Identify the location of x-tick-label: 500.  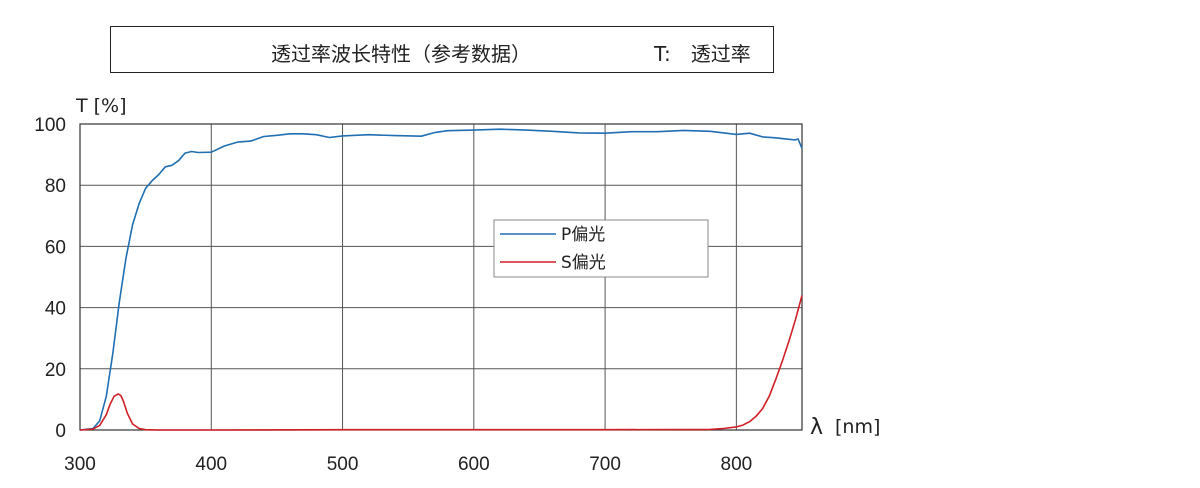
(343, 464).